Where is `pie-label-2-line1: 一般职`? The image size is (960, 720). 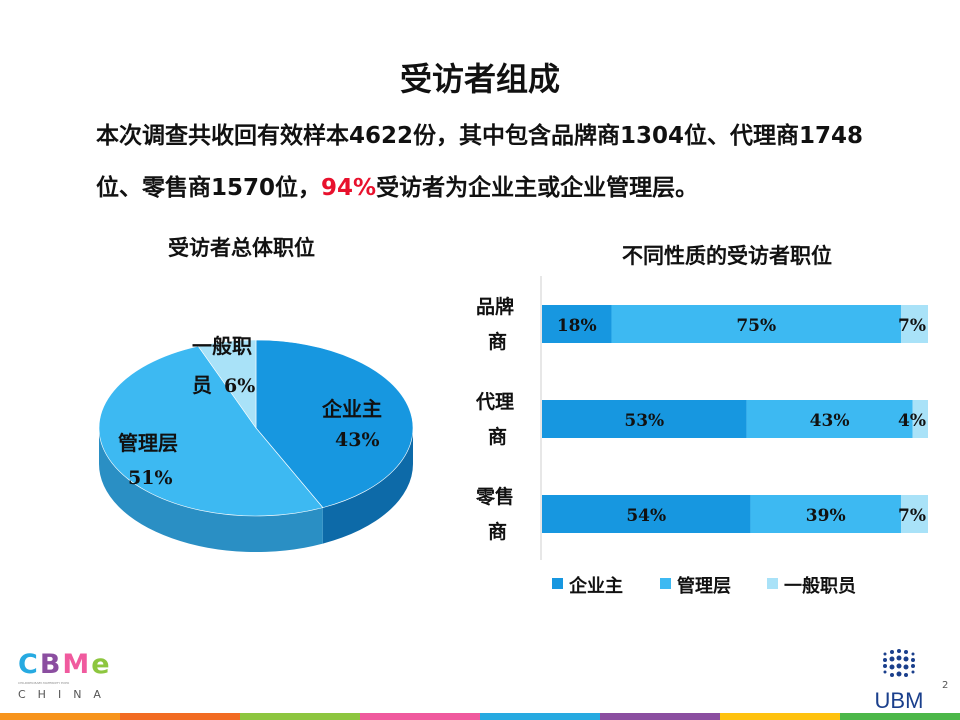
pie-label-2-line1: 一般职 is located at coordinates (222, 346).